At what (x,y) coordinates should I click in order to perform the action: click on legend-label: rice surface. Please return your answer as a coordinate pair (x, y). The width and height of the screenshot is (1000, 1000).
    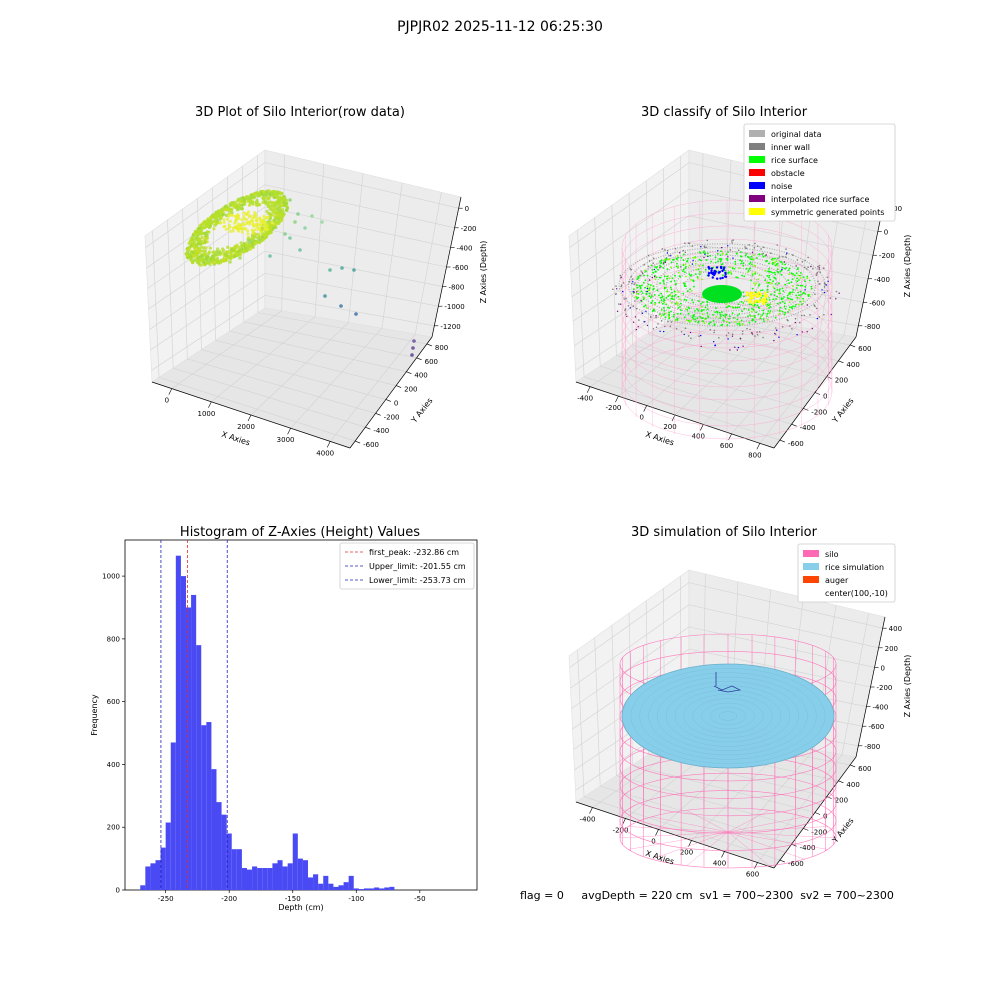
    Looking at the image, I should click on (794, 160).